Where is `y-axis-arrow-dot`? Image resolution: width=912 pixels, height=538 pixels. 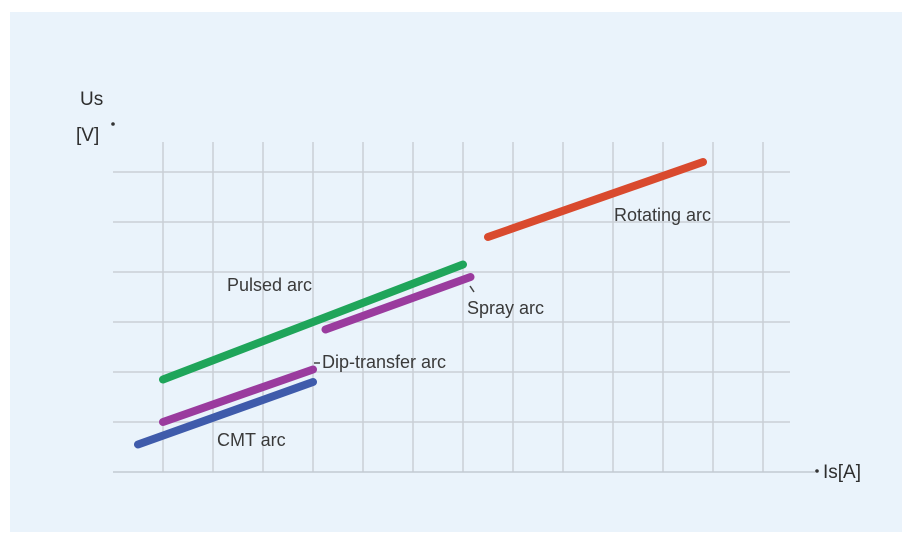
y-axis-arrow-dot is located at coordinates (113, 124).